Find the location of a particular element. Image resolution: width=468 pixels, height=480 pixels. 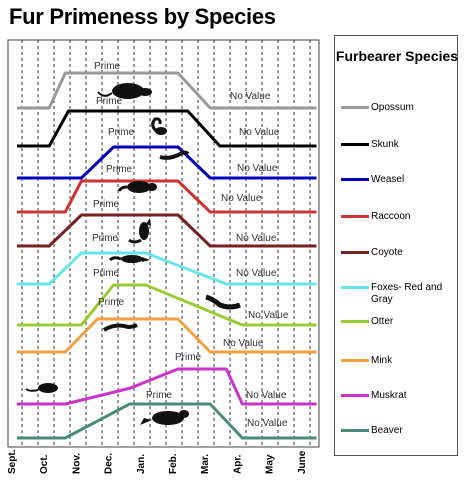

coyote-silhouette is located at coordinates (139, 231).